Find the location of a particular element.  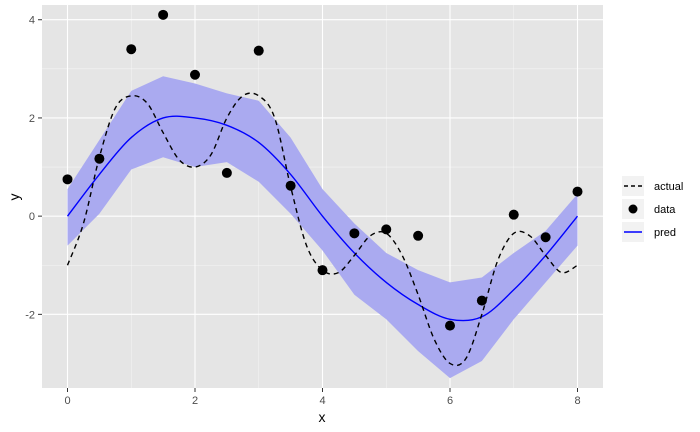

x-tick-label: 6 is located at coordinates (450, 401).